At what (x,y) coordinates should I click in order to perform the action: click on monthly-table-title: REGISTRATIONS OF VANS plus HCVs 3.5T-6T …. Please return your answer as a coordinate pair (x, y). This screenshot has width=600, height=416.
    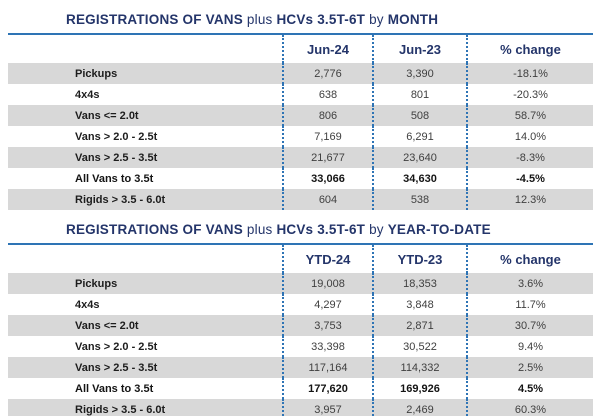
    Looking at the image, I should click on (333, 20).